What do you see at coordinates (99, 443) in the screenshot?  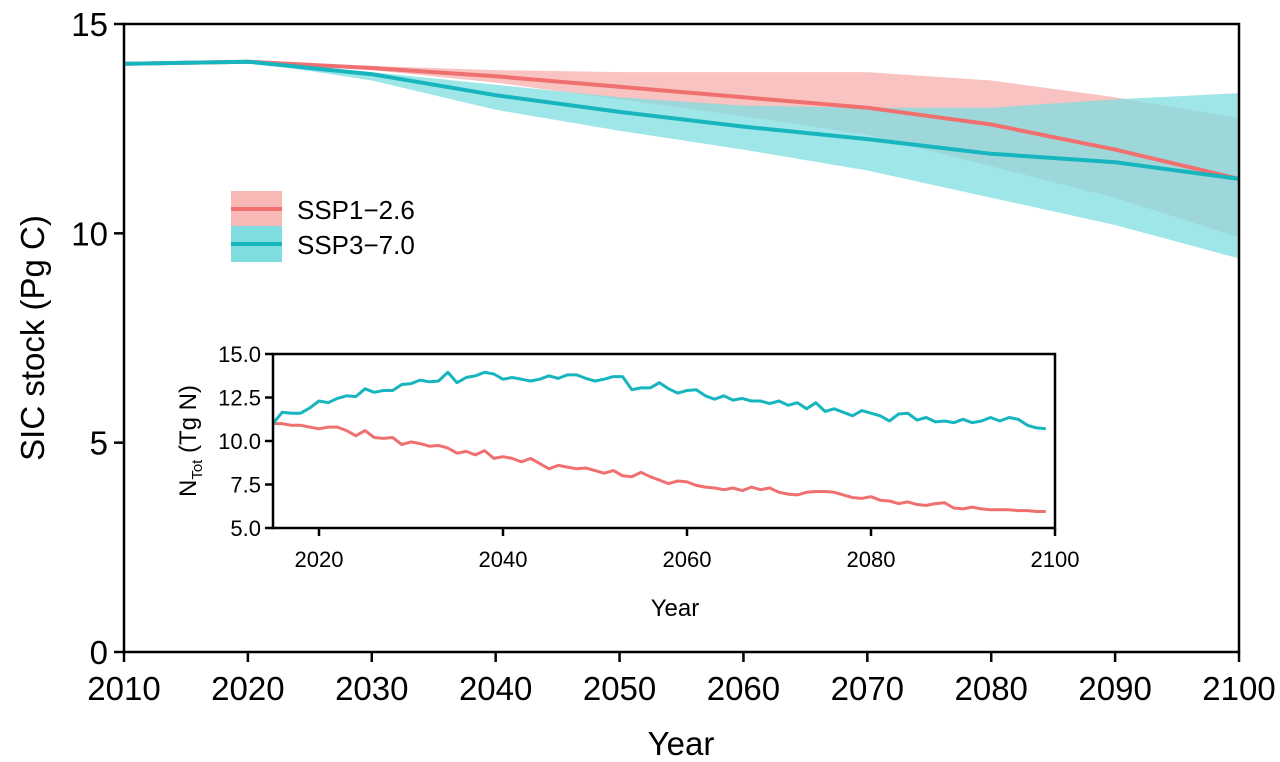 I see `main-y-tick-label: 5` at bounding box center [99, 443].